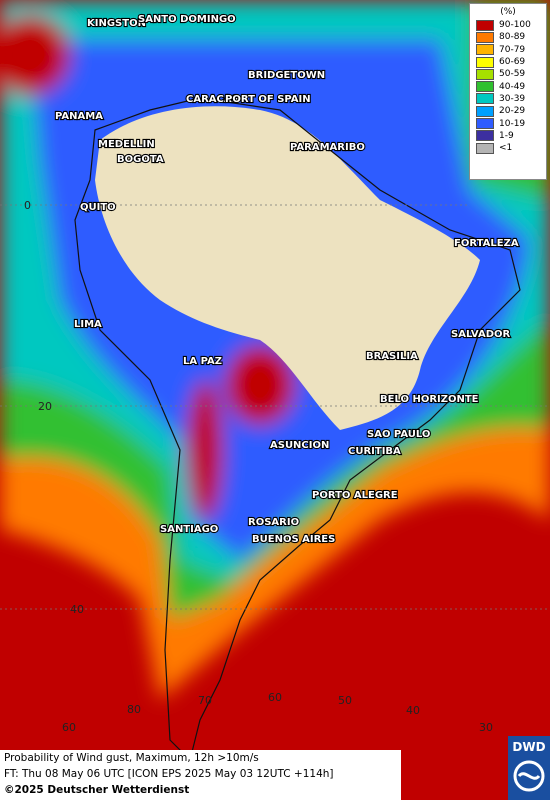 The height and width of the screenshot is (800, 550). What do you see at coordinates (268, 99) in the screenshot?
I see `city-label: PORT OF SPAIN` at bounding box center [268, 99].